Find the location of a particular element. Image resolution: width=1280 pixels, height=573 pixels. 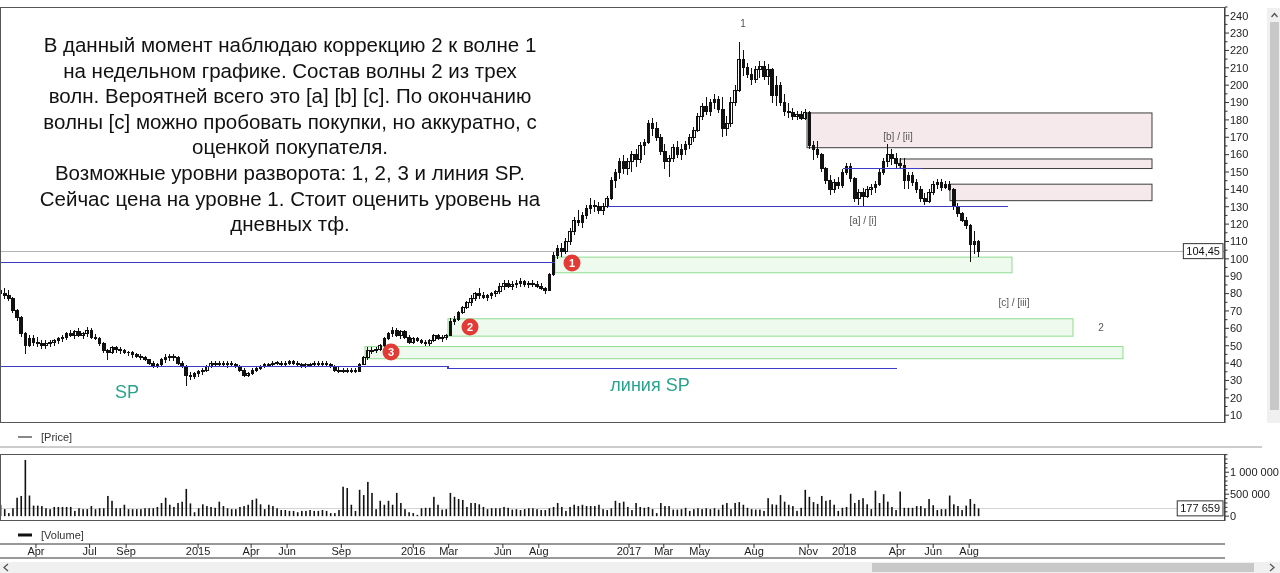

y-tick-label: 180 is located at coordinates (1239, 119).